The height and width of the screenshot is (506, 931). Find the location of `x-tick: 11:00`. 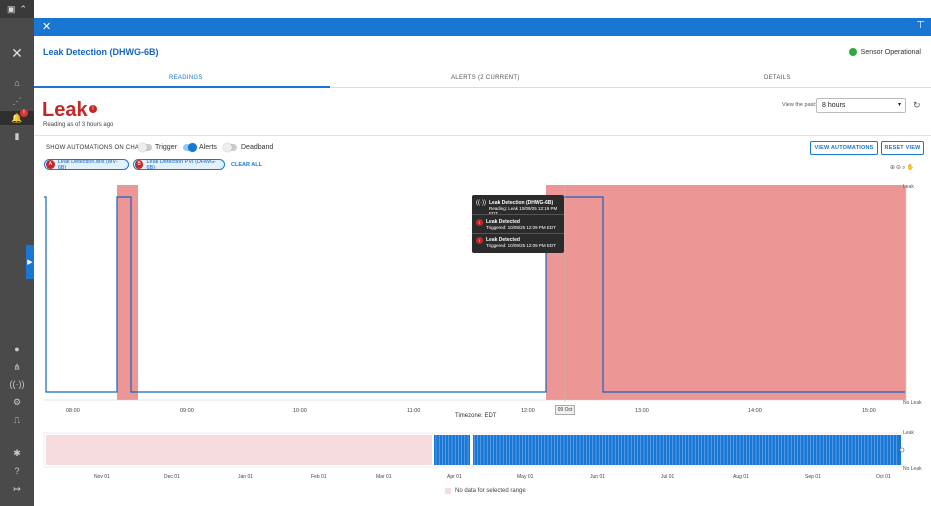

x-tick: 11:00 is located at coordinates (413, 411).